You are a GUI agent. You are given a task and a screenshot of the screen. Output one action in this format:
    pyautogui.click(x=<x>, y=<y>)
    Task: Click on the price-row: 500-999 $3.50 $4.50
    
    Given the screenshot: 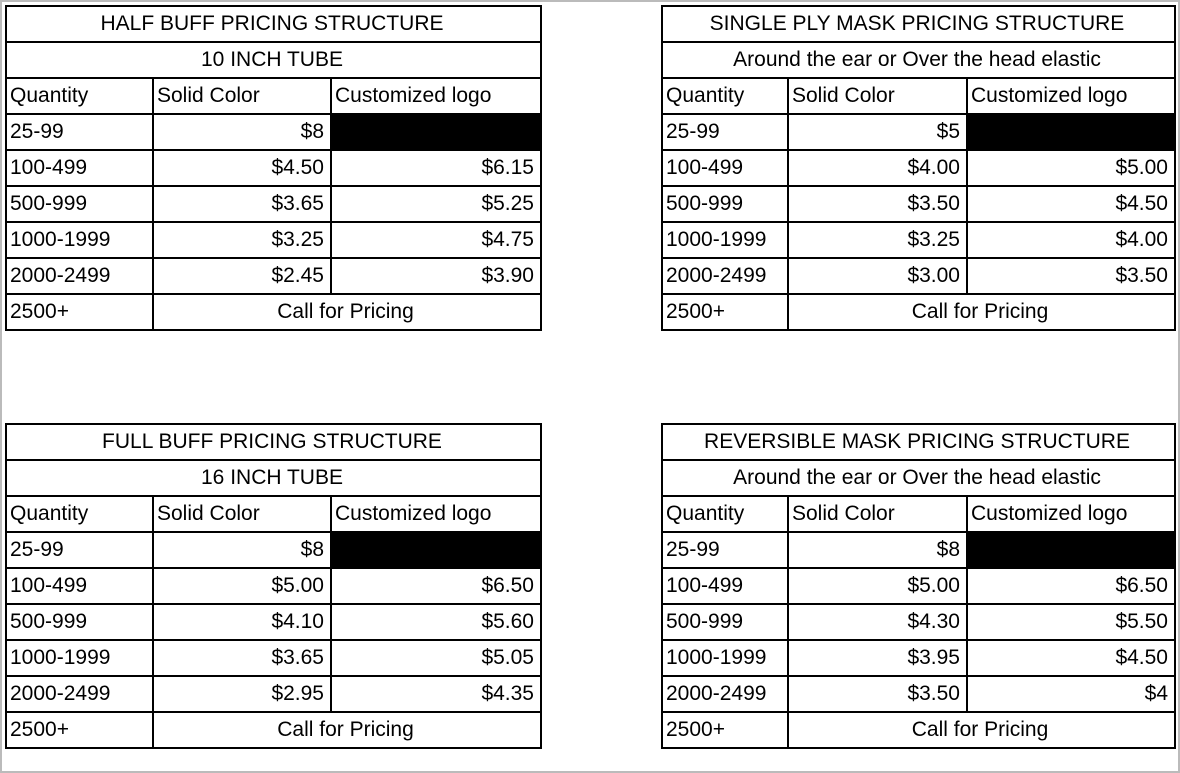 What is the action you would take?
    pyautogui.click(x=918, y=204)
    